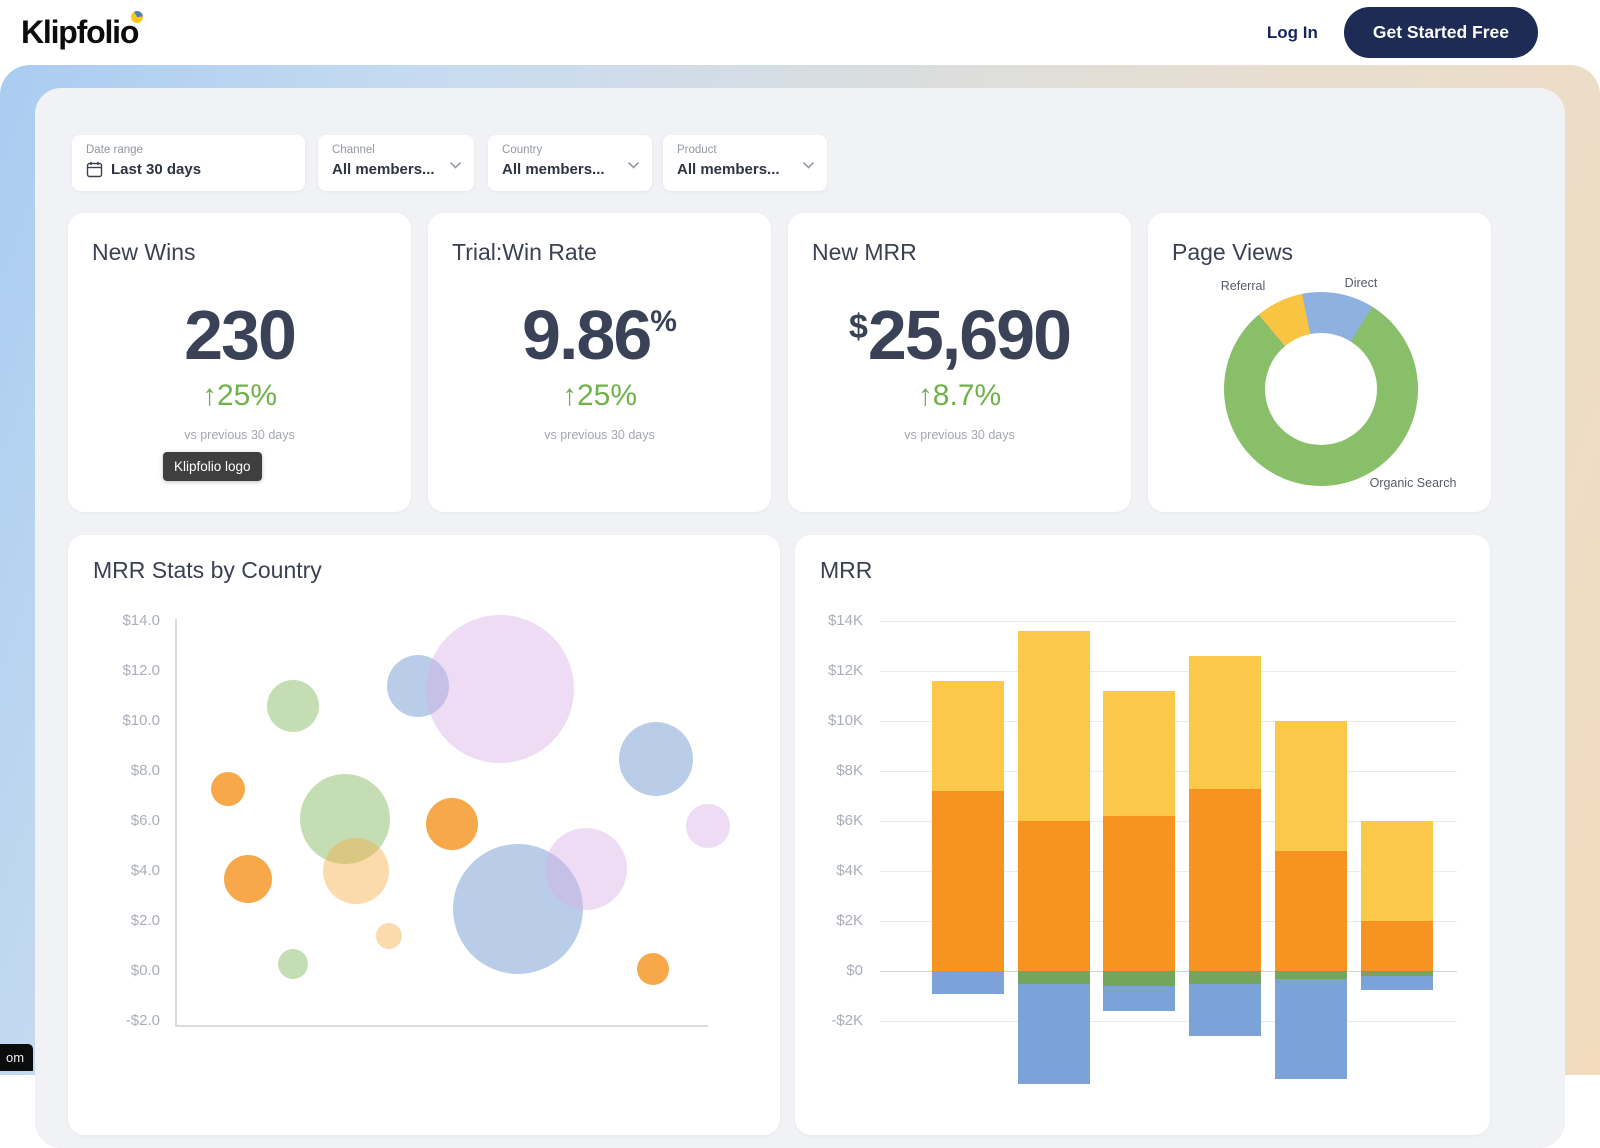  What do you see at coordinates (145, 970) in the screenshot?
I see `y-tick-label: $0.0` at bounding box center [145, 970].